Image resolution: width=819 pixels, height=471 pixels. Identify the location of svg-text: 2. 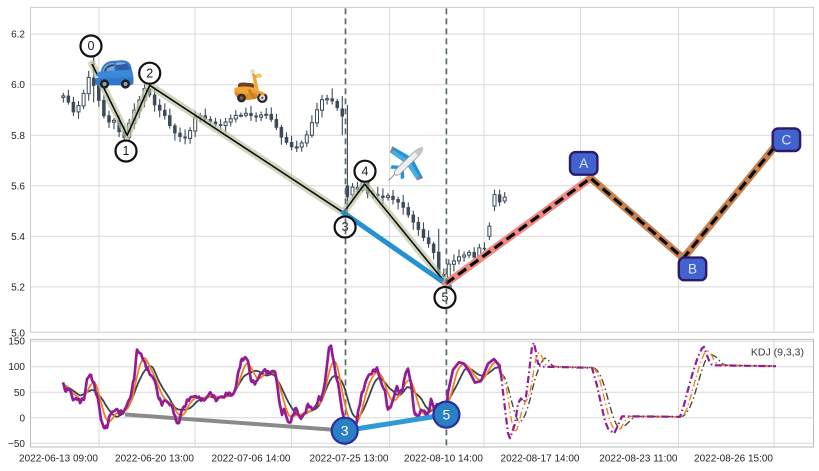
(149, 73).